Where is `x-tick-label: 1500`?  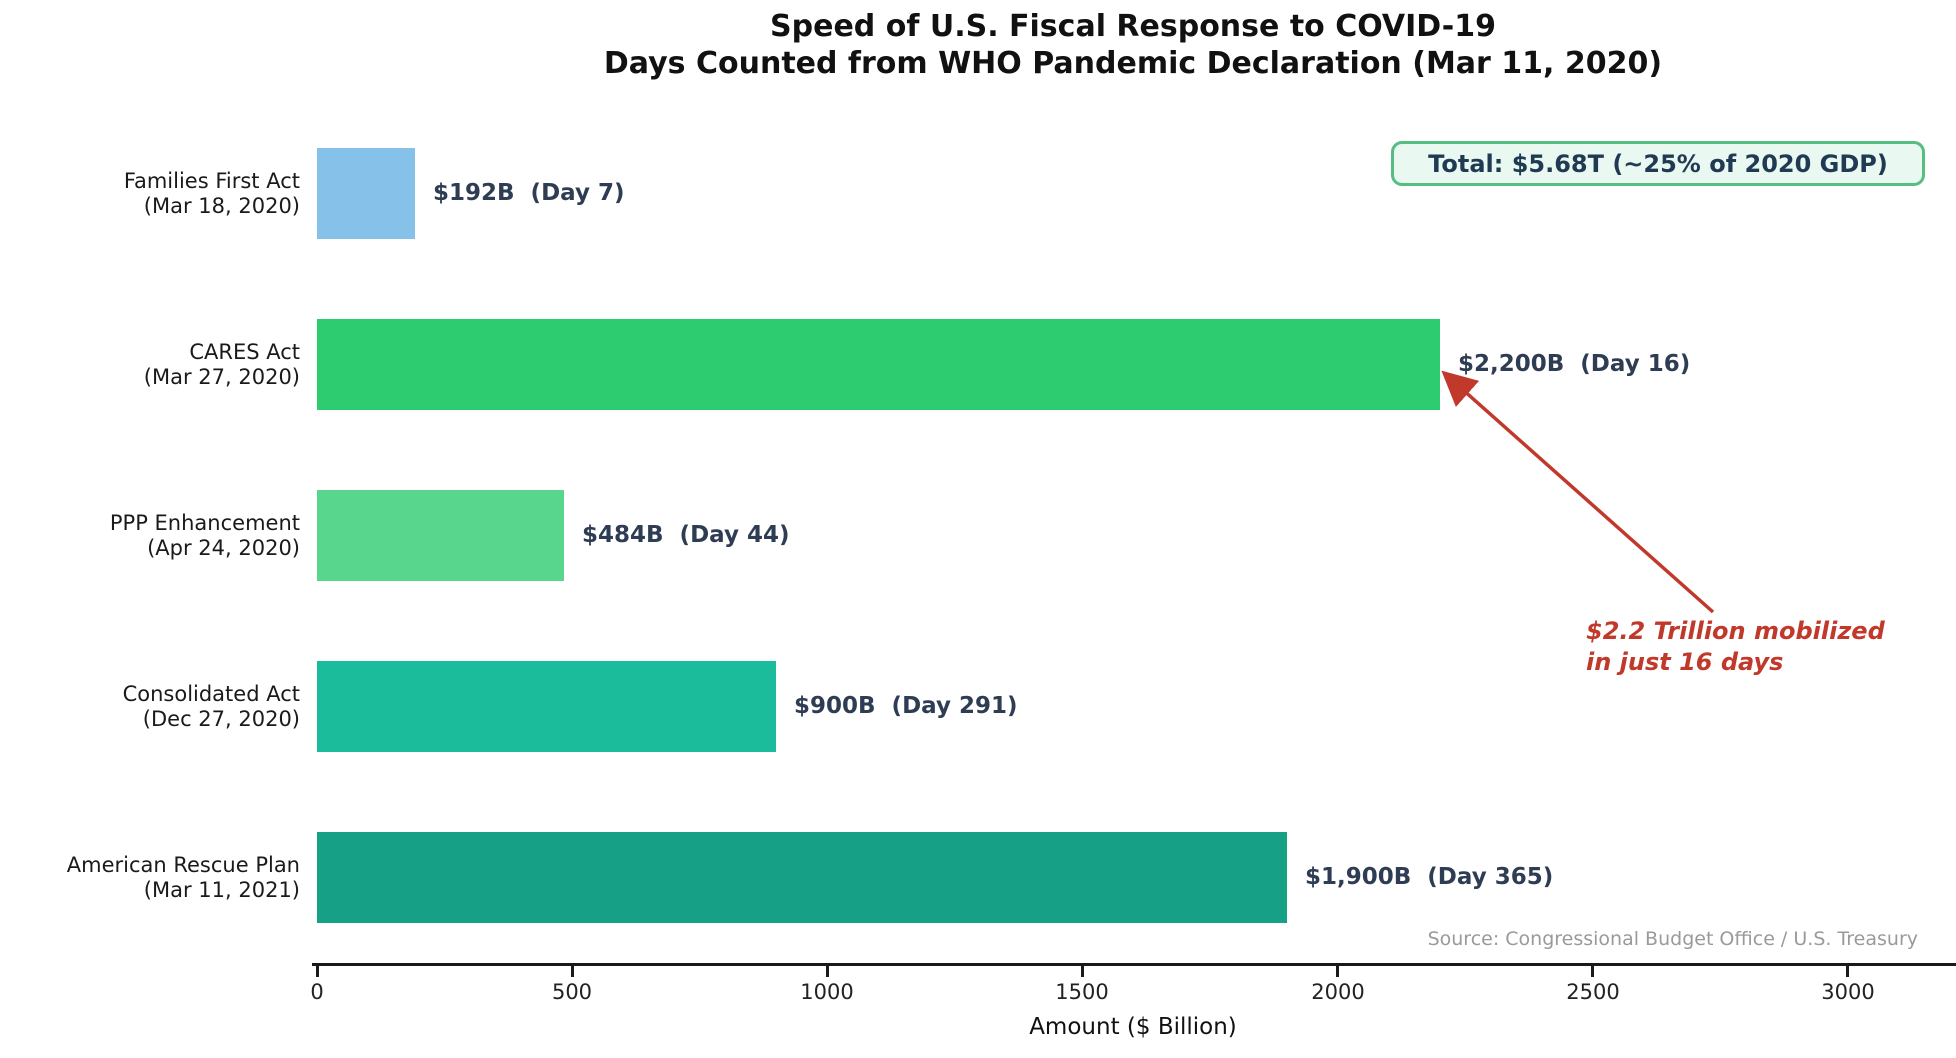 x-tick-label: 1500 is located at coordinates (1082, 992).